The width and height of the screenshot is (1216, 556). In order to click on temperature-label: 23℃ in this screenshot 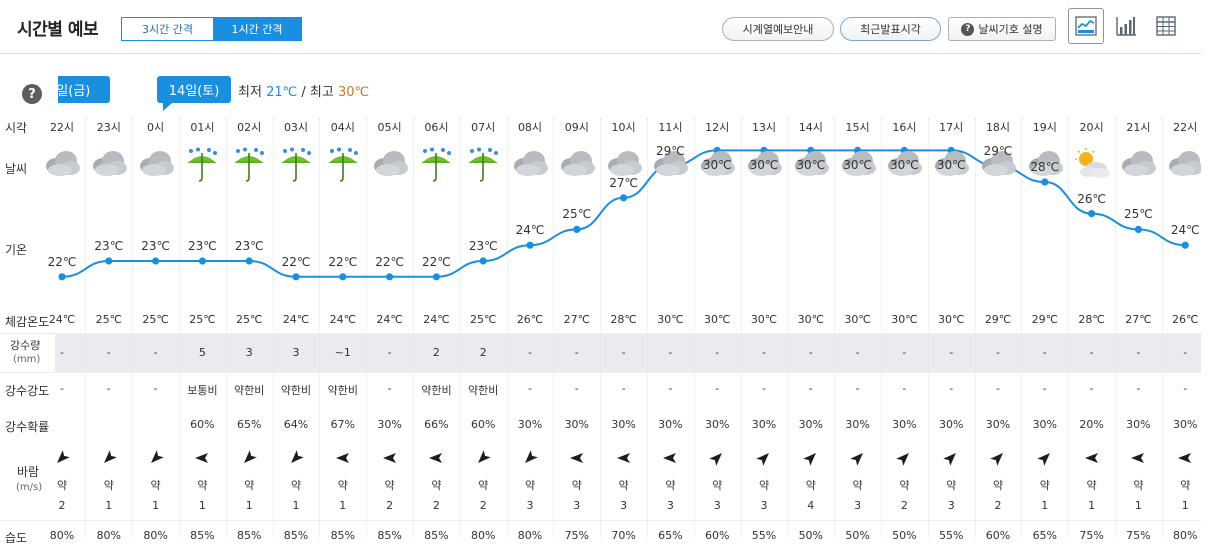, I will do `click(155, 246)`.